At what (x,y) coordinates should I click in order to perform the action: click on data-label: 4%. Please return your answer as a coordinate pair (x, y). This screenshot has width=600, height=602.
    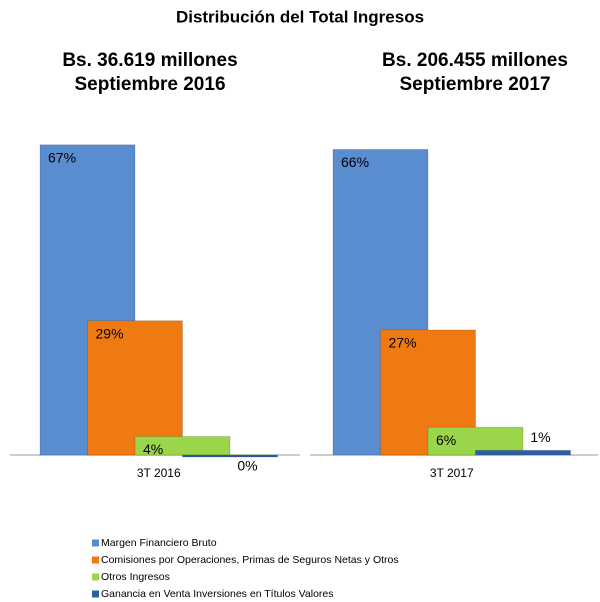
    Looking at the image, I should click on (153, 449).